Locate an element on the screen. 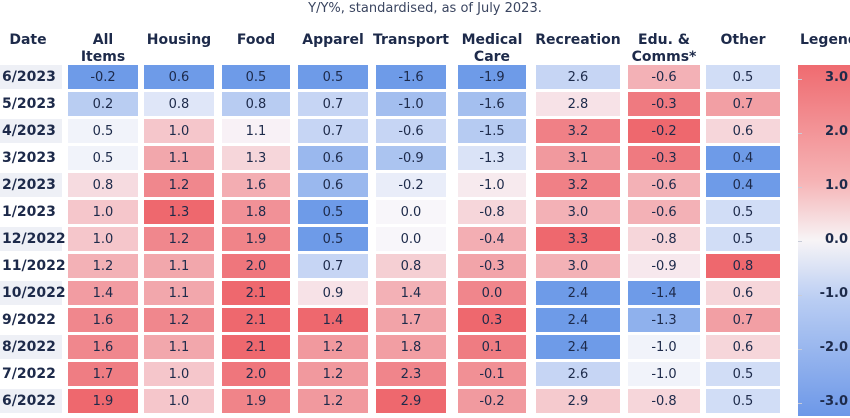 The width and height of the screenshot is (850, 418). column-header: Apparel is located at coordinates (333, 40).